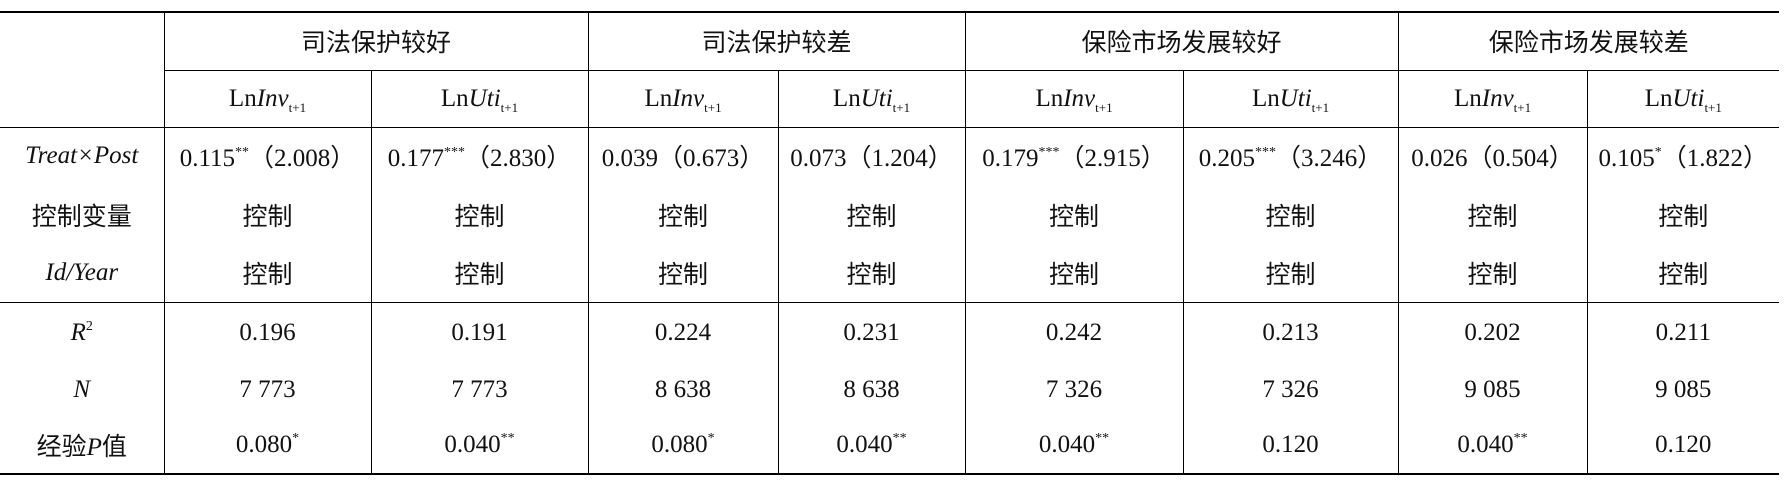 The width and height of the screenshot is (1792, 486). I want to click on cell: 0.231, so click(871, 332).